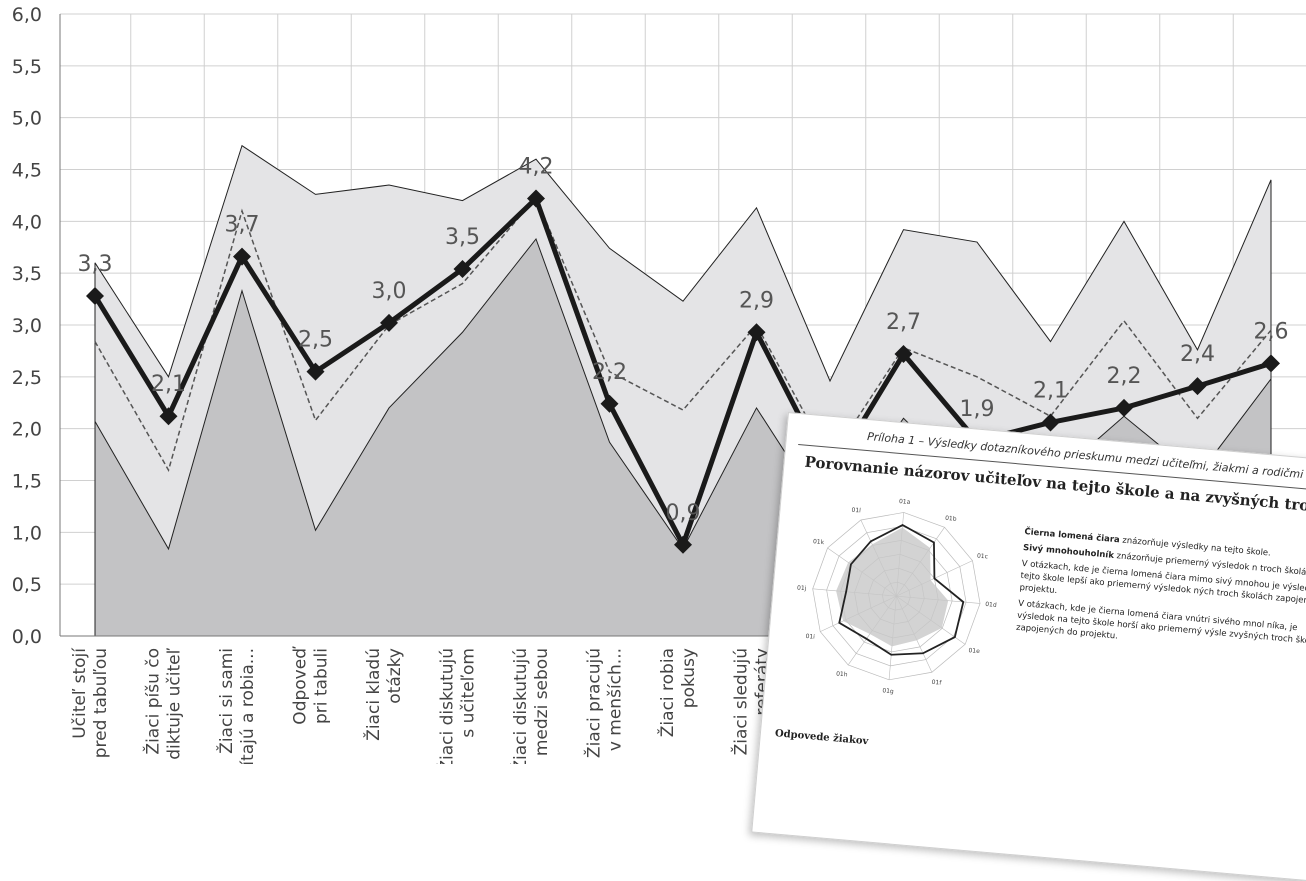  I want to click on data-label: 3,0, so click(389, 291).